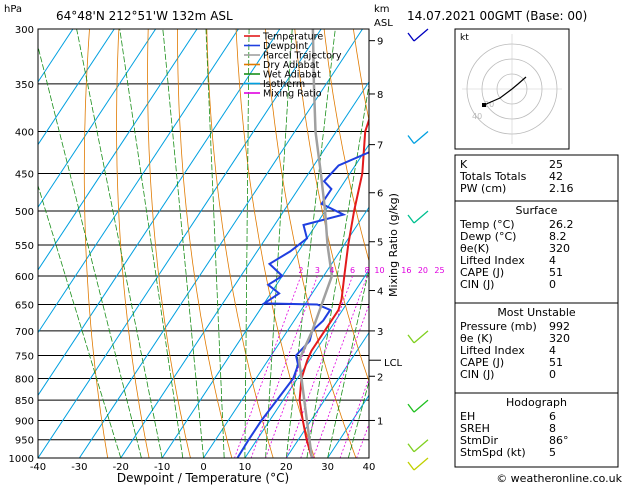 This screenshot has width=629, height=486. Describe the element at coordinates (24, 85) in the screenshot. I see `pressure-tick-label: 350` at that location.